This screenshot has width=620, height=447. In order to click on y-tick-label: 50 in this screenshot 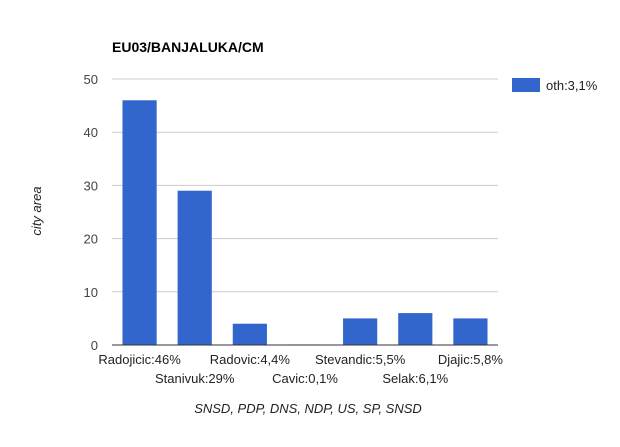, I will do `click(91, 79)`.